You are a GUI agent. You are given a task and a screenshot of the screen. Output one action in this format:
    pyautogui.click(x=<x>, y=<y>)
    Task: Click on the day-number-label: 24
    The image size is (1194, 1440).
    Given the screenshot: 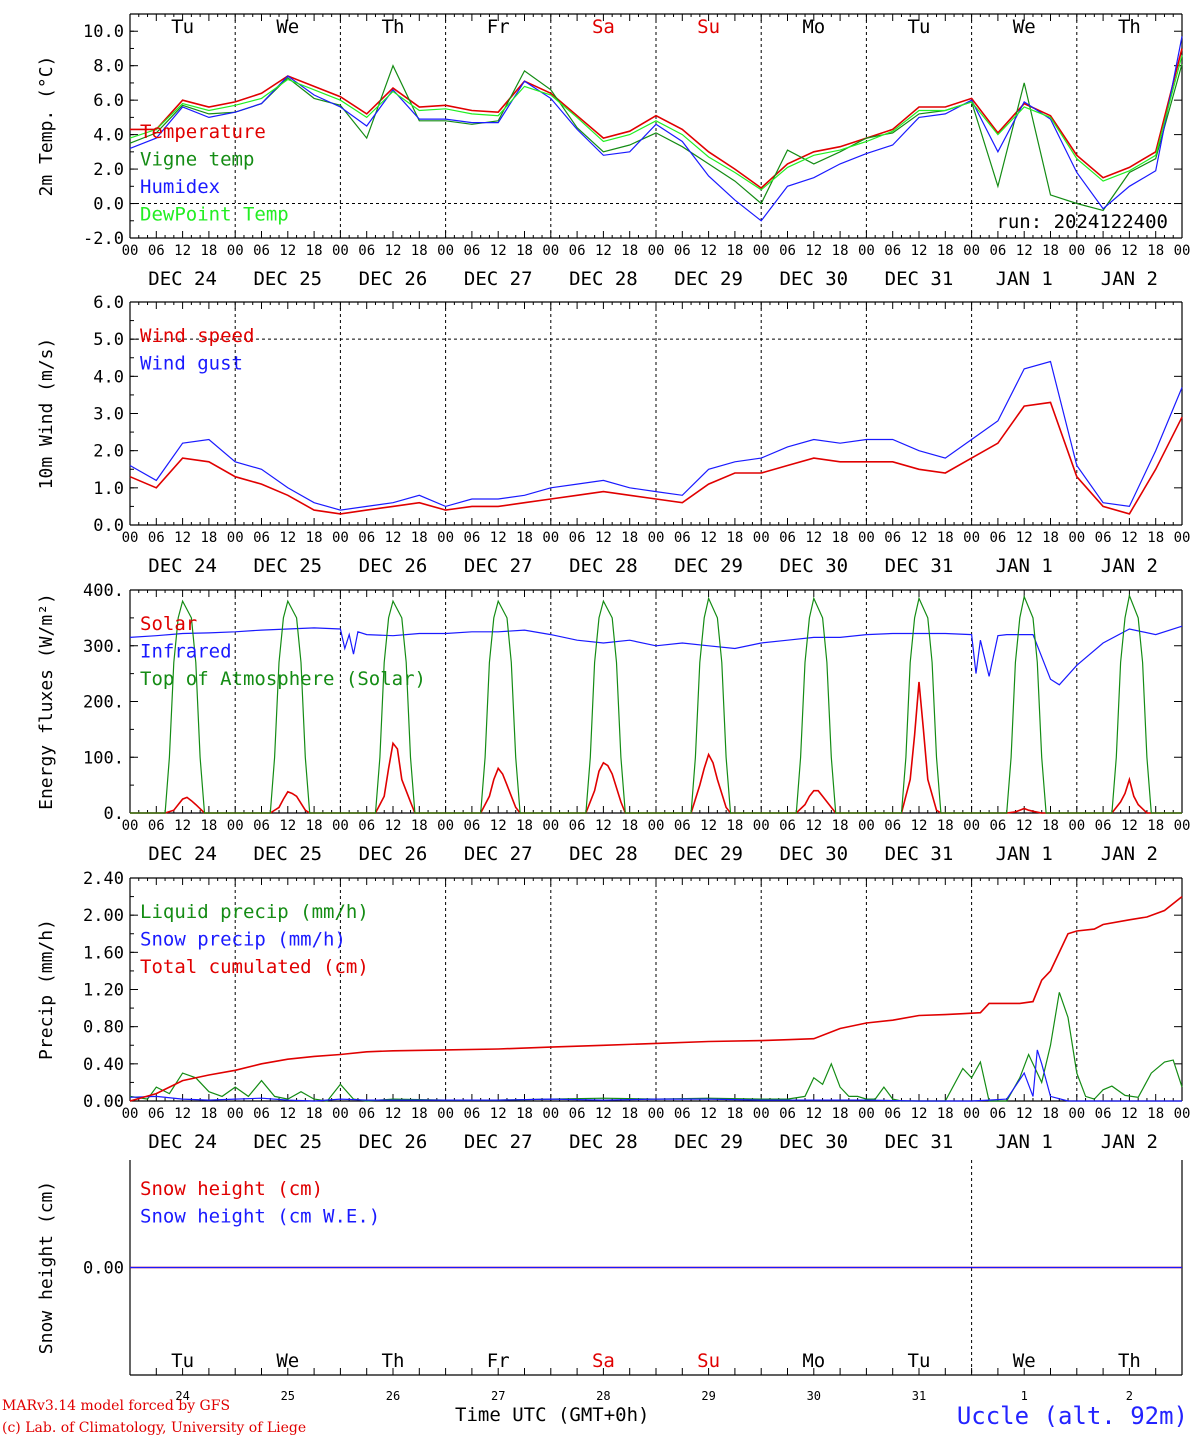 What is the action you would take?
    pyautogui.click(x=182, y=1396)
    